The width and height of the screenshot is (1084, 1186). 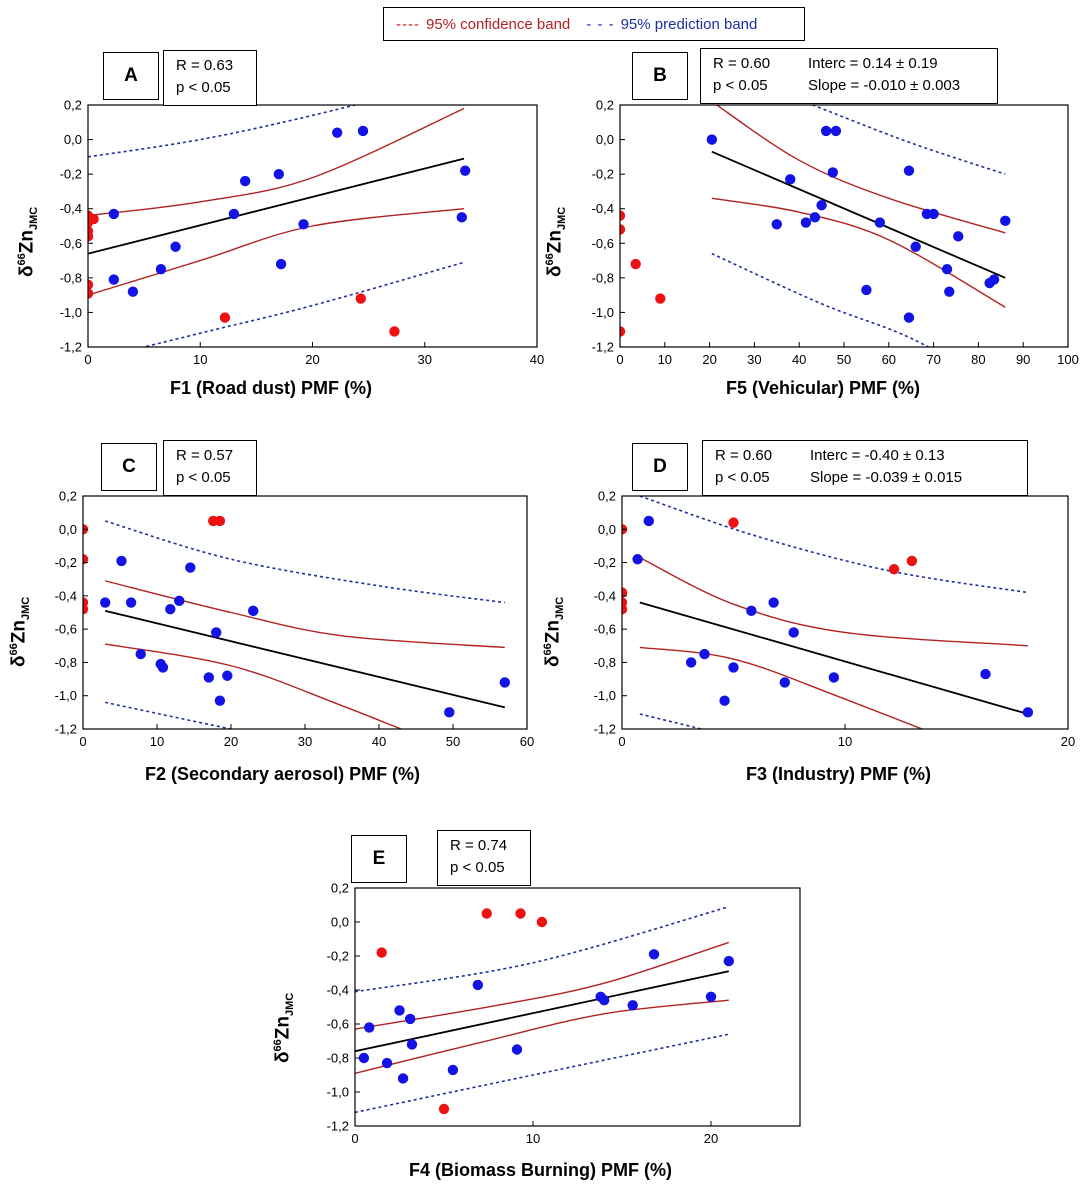 I want to click on stat-p: p < 0.05, so click(x=203, y=477).